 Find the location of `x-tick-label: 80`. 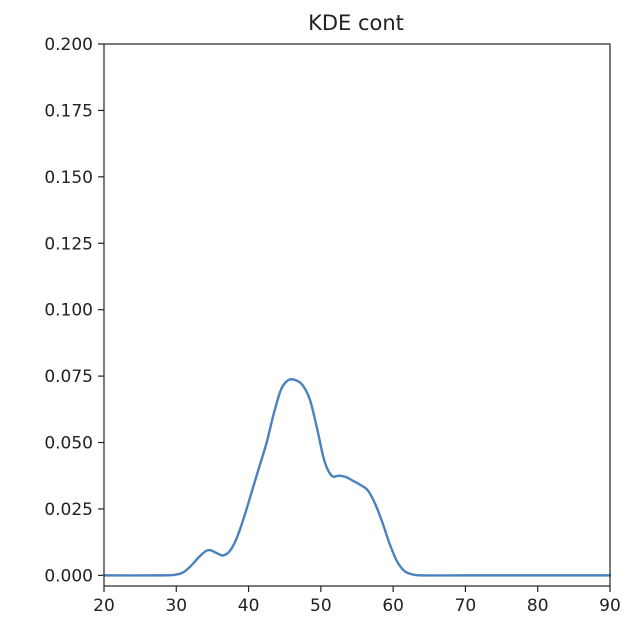

x-tick-label: 80 is located at coordinates (538, 606).